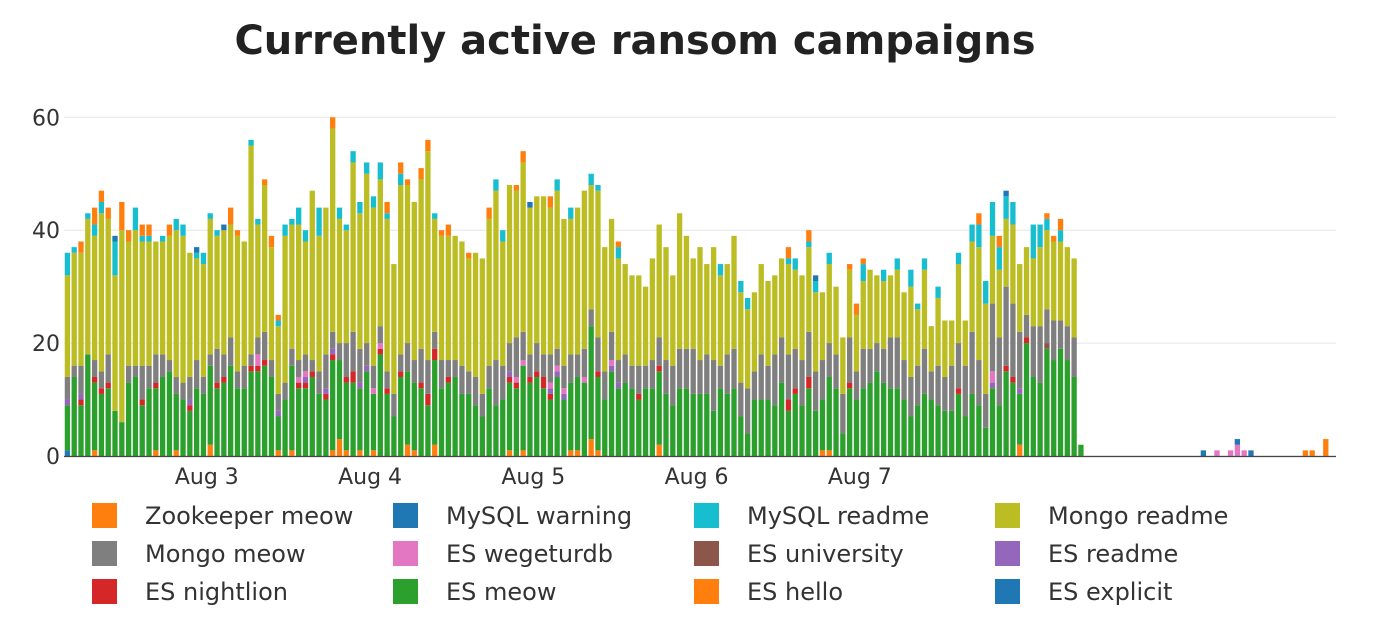 The image size is (1398, 626). I want to click on legend-item: ES university, so click(844, 554).